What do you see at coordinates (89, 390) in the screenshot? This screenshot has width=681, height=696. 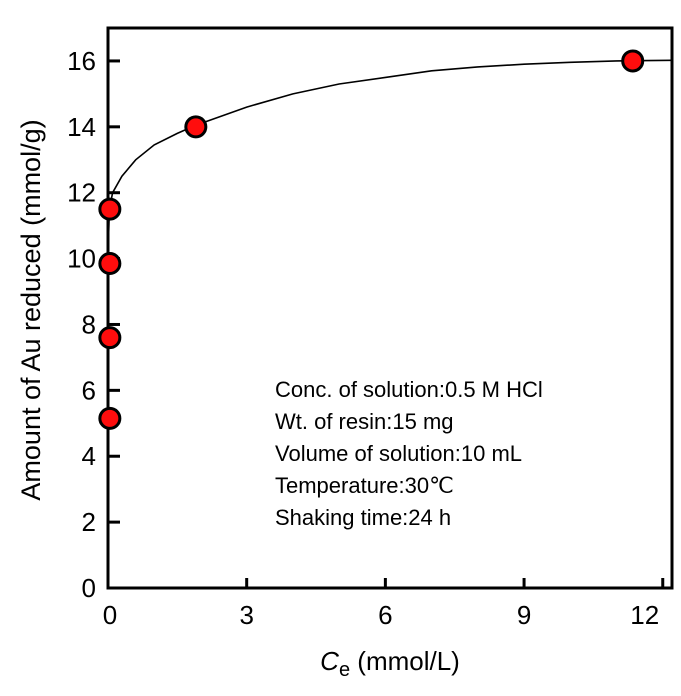 I see `y-tick-label: 6` at bounding box center [89, 390].